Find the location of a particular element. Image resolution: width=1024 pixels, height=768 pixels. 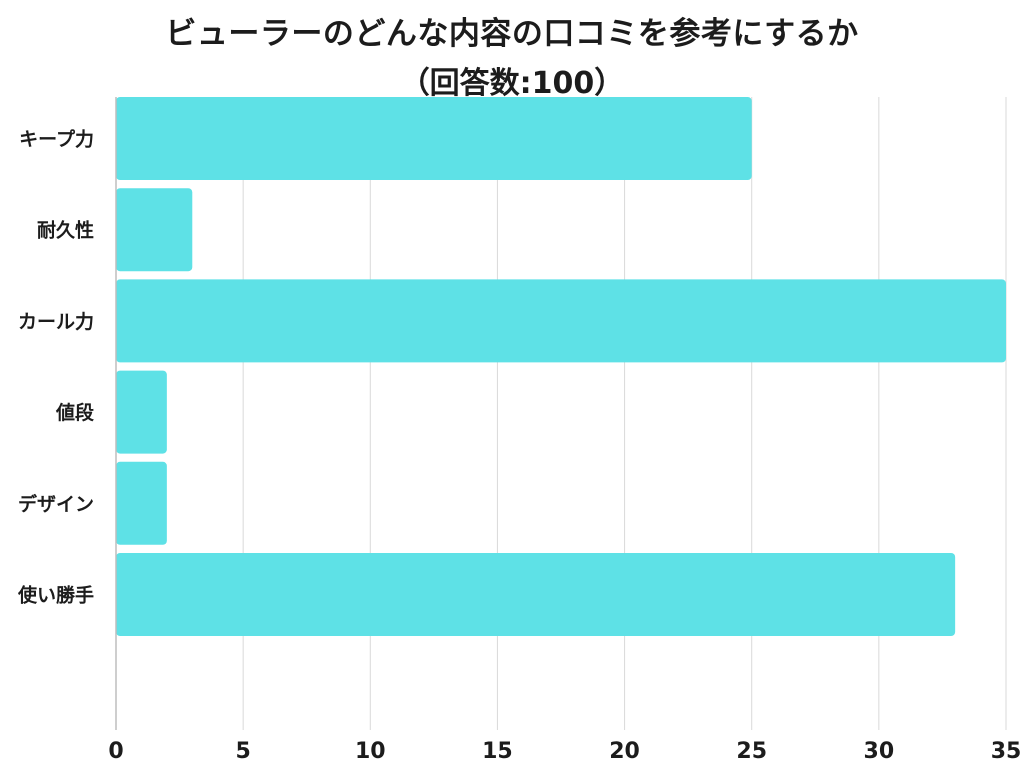

category-label: 値段 is located at coordinates (75, 412).